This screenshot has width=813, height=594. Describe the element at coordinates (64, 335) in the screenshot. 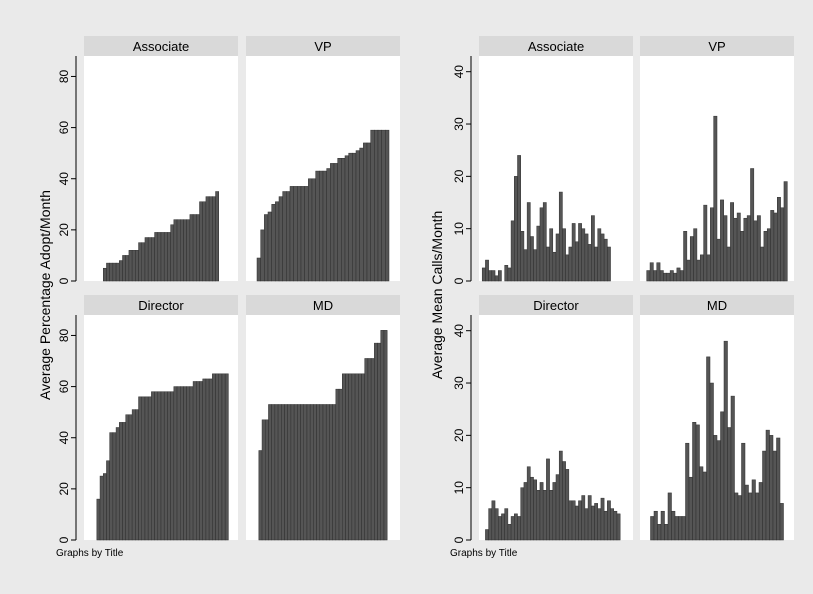

I see `y-tick-label: 80` at that location.